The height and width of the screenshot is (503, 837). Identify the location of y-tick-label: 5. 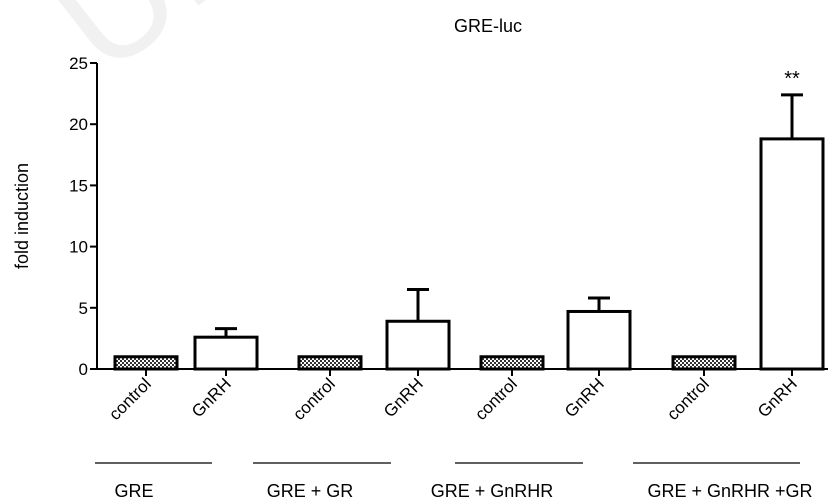
(83, 308).